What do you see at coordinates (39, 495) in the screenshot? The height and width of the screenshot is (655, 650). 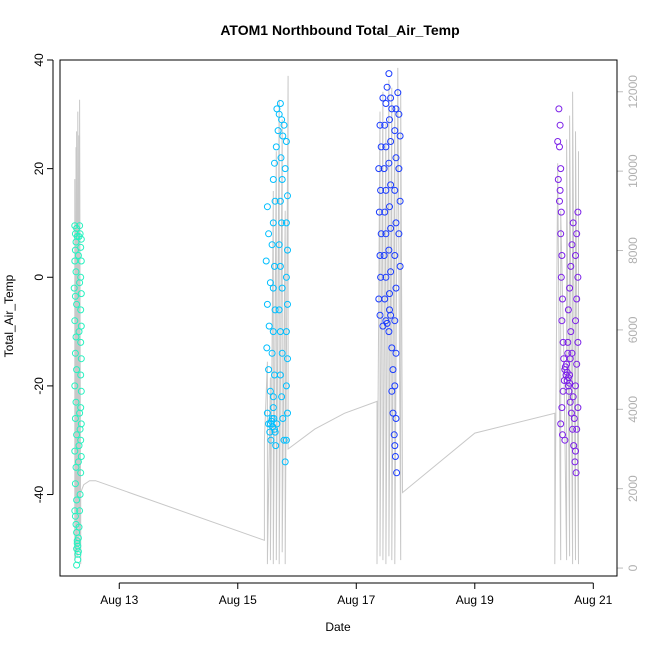 I see `y-tick-label: -40` at bounding box center [39, 495].